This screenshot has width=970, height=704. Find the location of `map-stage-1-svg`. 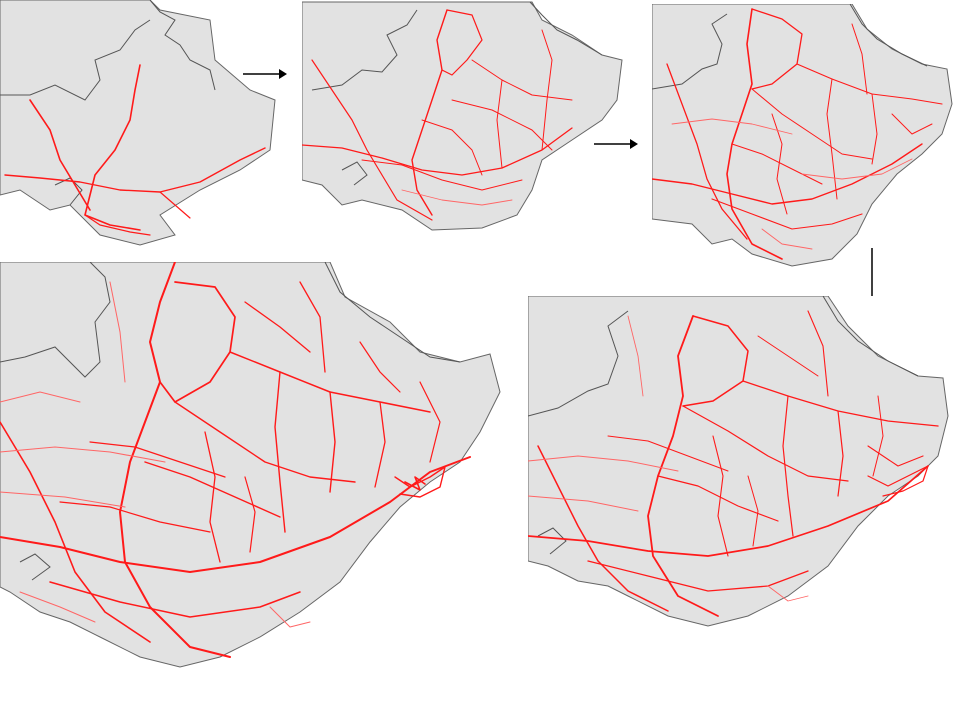

map-stage-1-svg is located at coordinates (138, 123).